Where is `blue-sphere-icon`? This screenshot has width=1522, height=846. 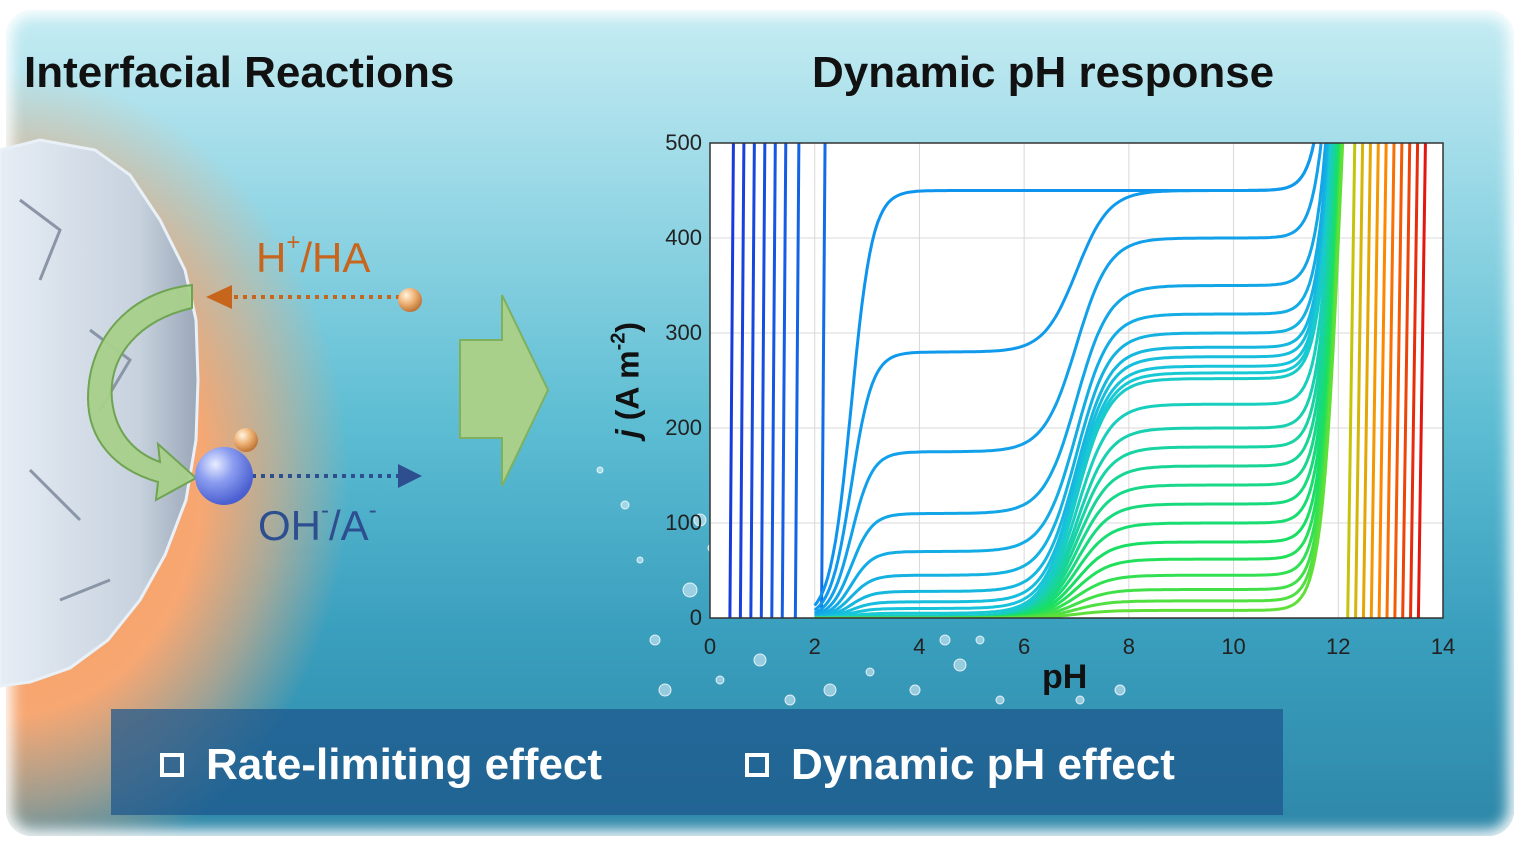
blue-sphere-icon is located at coordinates (224, 476).